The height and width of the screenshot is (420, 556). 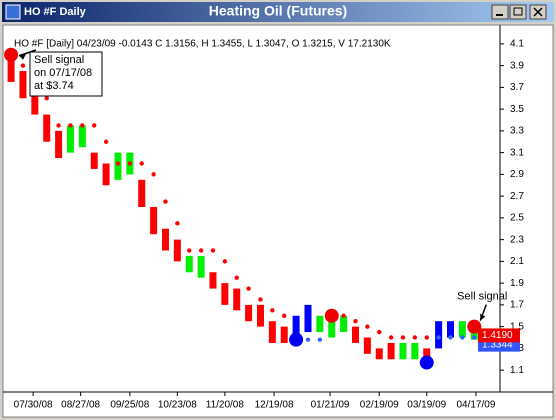 What do you see at coordinates (517, 326) in the screenshot?
I see `y-tick-label: 1.5` at bounding box center [517, 326].